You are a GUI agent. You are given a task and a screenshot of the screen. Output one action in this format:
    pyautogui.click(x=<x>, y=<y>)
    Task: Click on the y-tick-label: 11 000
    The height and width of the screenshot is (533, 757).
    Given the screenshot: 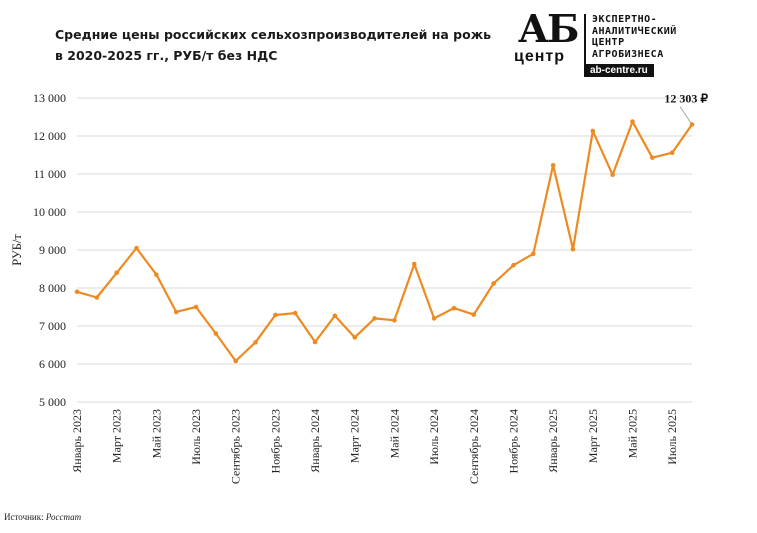 What is the action you would take?
    pyautogui.click(x=49, y=174)
    